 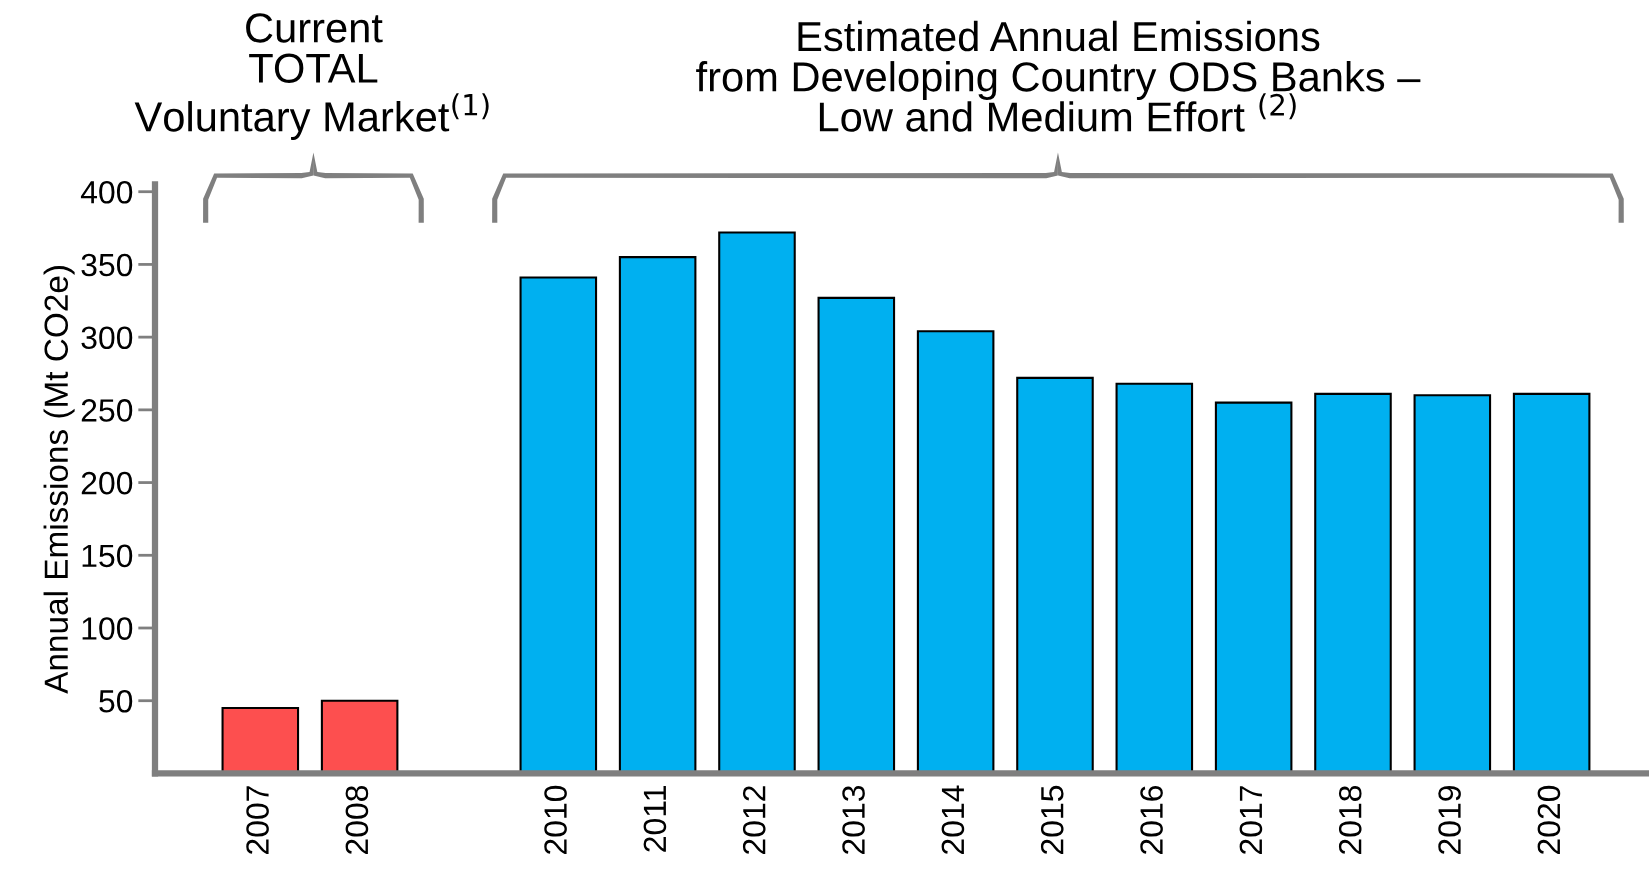 What do you see at coordinates (107, 628) in the screenshot?
I see `y-tick-label: 100` at bounding box center [107, 628].